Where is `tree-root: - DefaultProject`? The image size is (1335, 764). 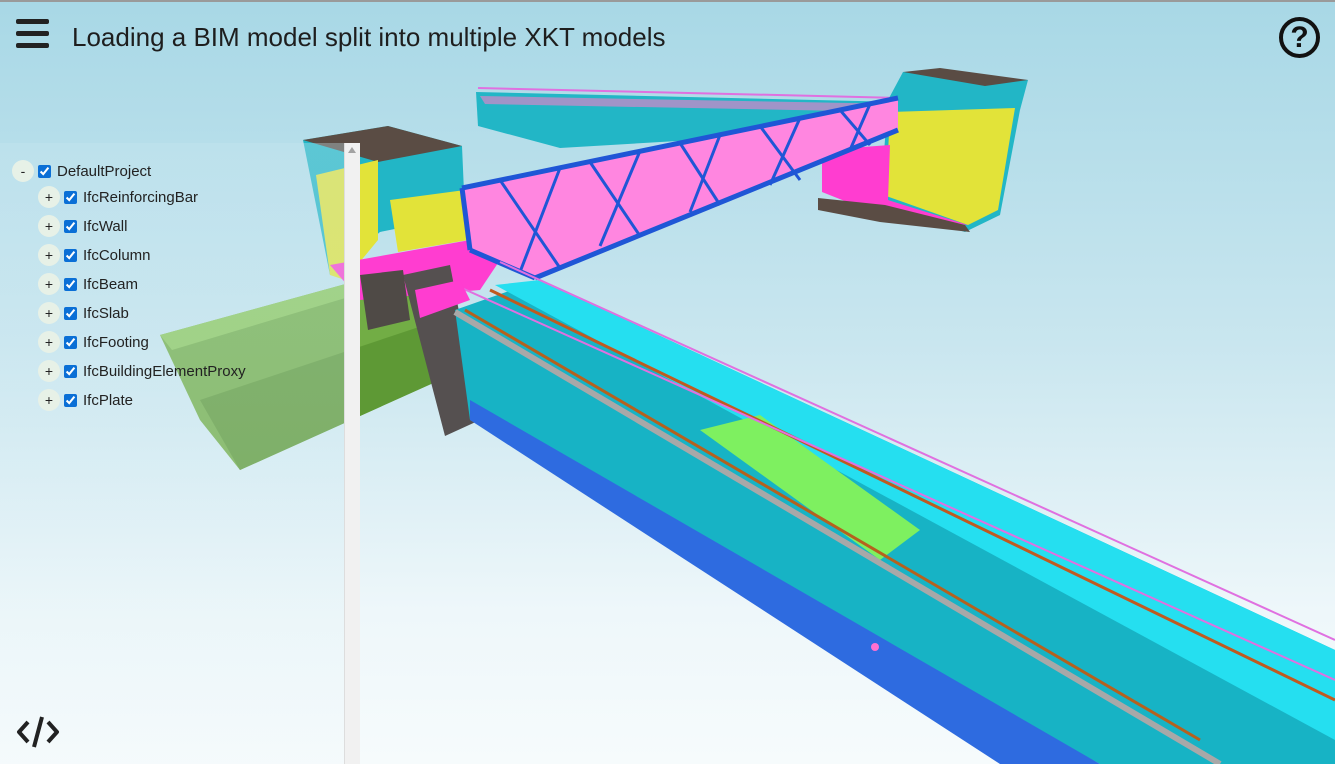 tree-root: - DefaultProject is located at coordinates (81, 171).